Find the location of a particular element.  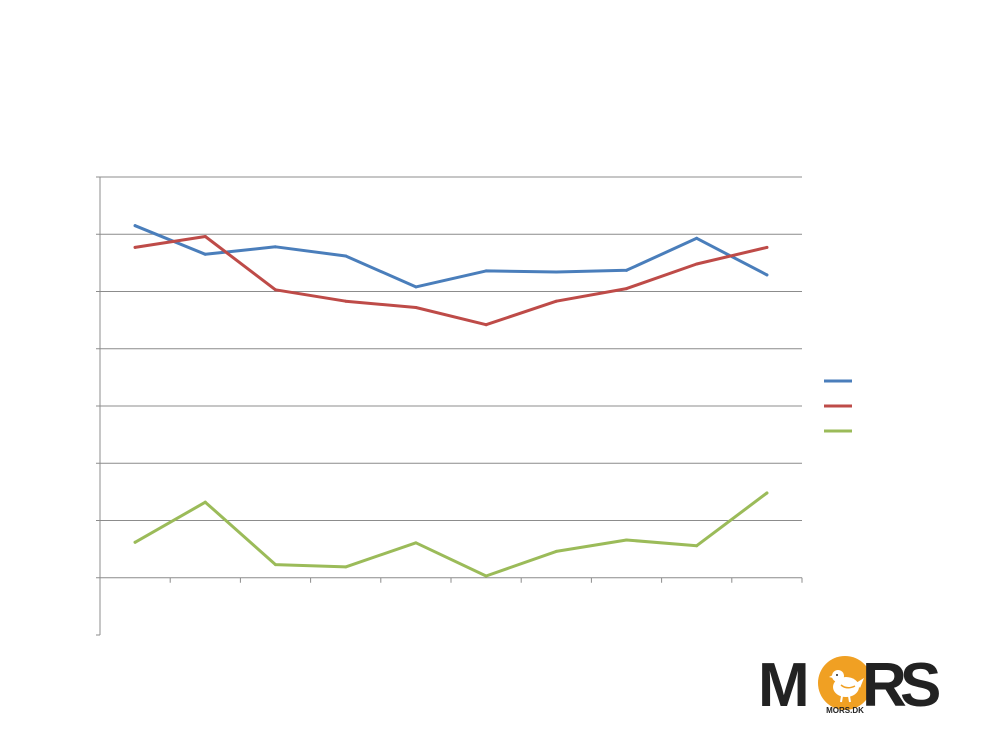

logo-letter-m: M is located at coordinates (784, 685).